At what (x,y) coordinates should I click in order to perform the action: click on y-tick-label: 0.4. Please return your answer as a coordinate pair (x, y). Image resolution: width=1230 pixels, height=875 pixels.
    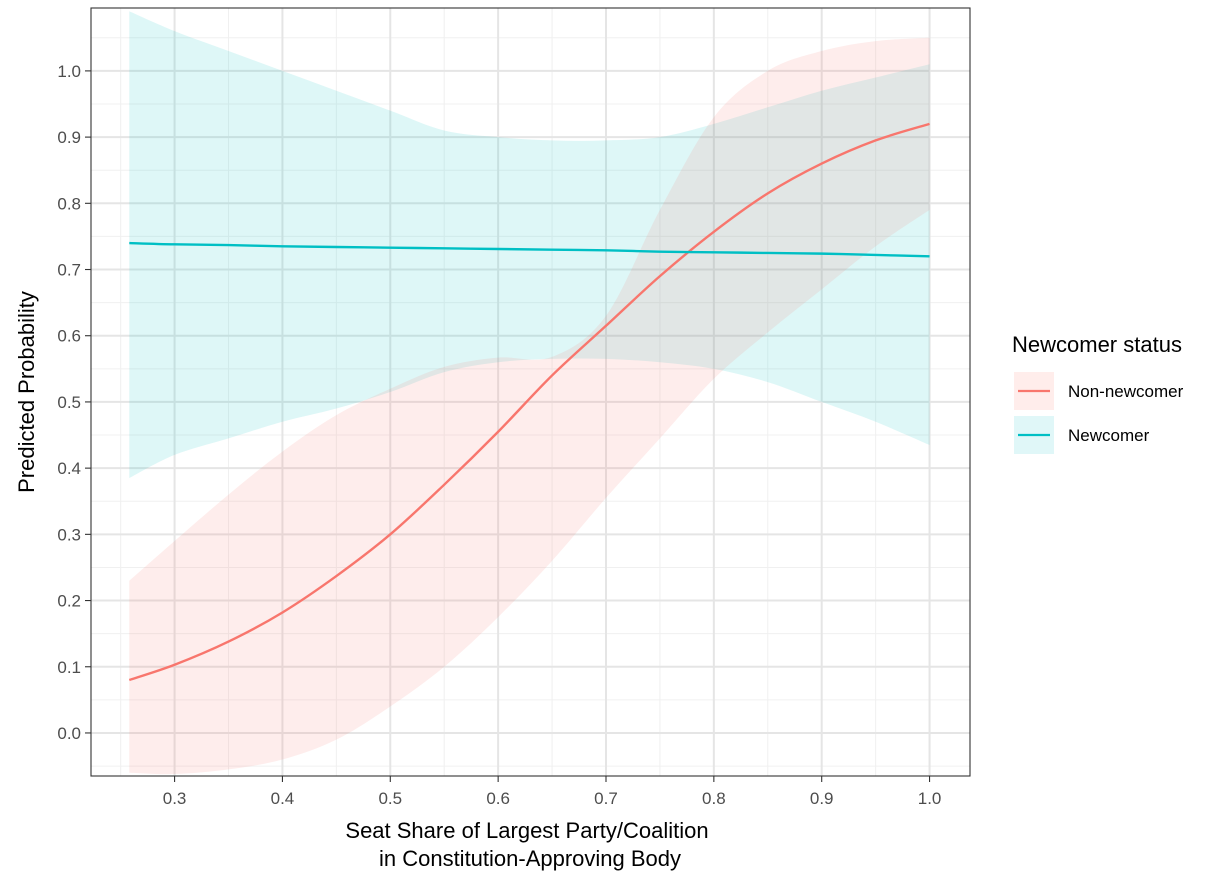
    Looking at the image, I should click on (69, 468).